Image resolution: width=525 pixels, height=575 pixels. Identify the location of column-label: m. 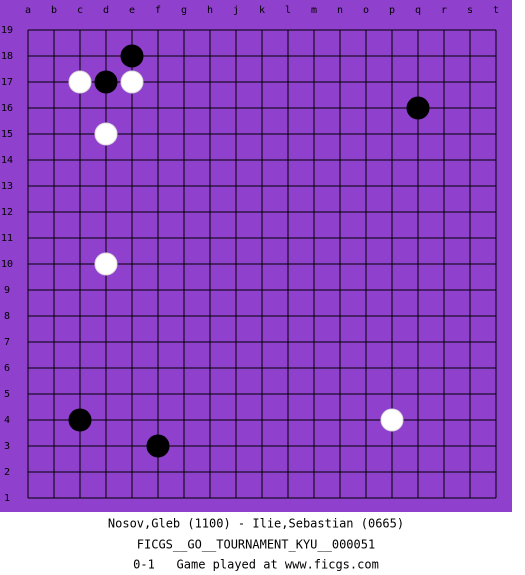
(314, 10).